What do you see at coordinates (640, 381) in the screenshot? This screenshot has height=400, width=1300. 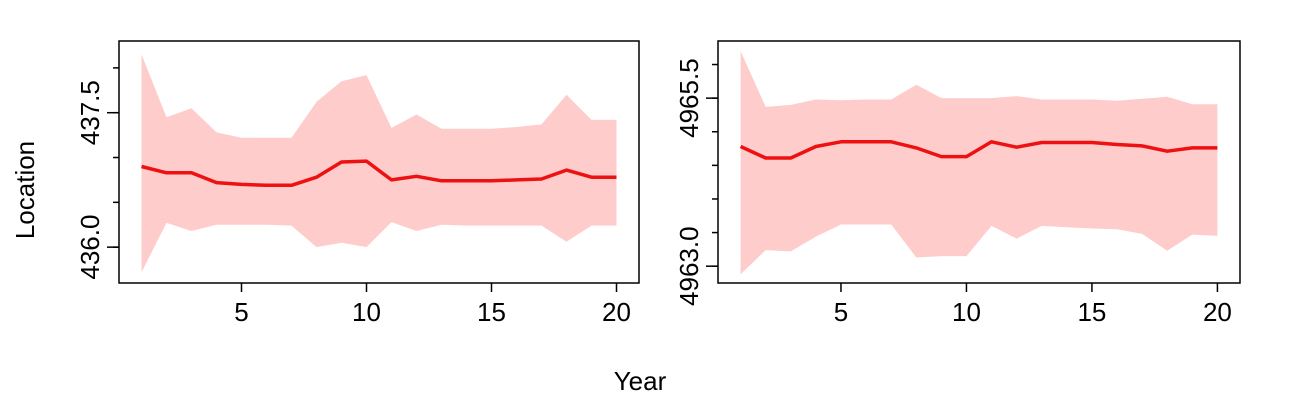 I see `x-axis-title: Year` at bounding box center [640, 381].